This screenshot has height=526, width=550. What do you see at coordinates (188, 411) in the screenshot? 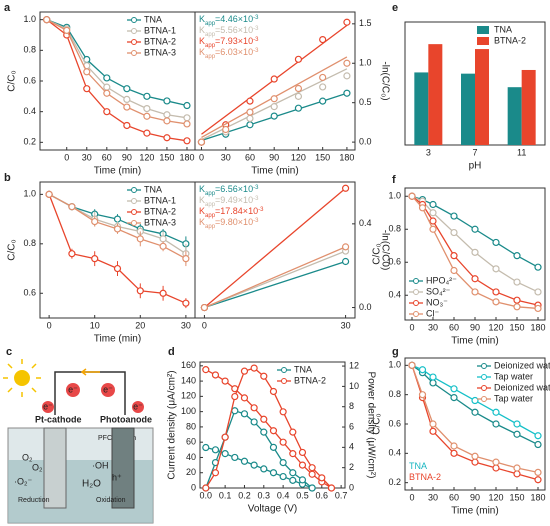
I see `y-tick-label: 100` at bounding box center [188, 411].